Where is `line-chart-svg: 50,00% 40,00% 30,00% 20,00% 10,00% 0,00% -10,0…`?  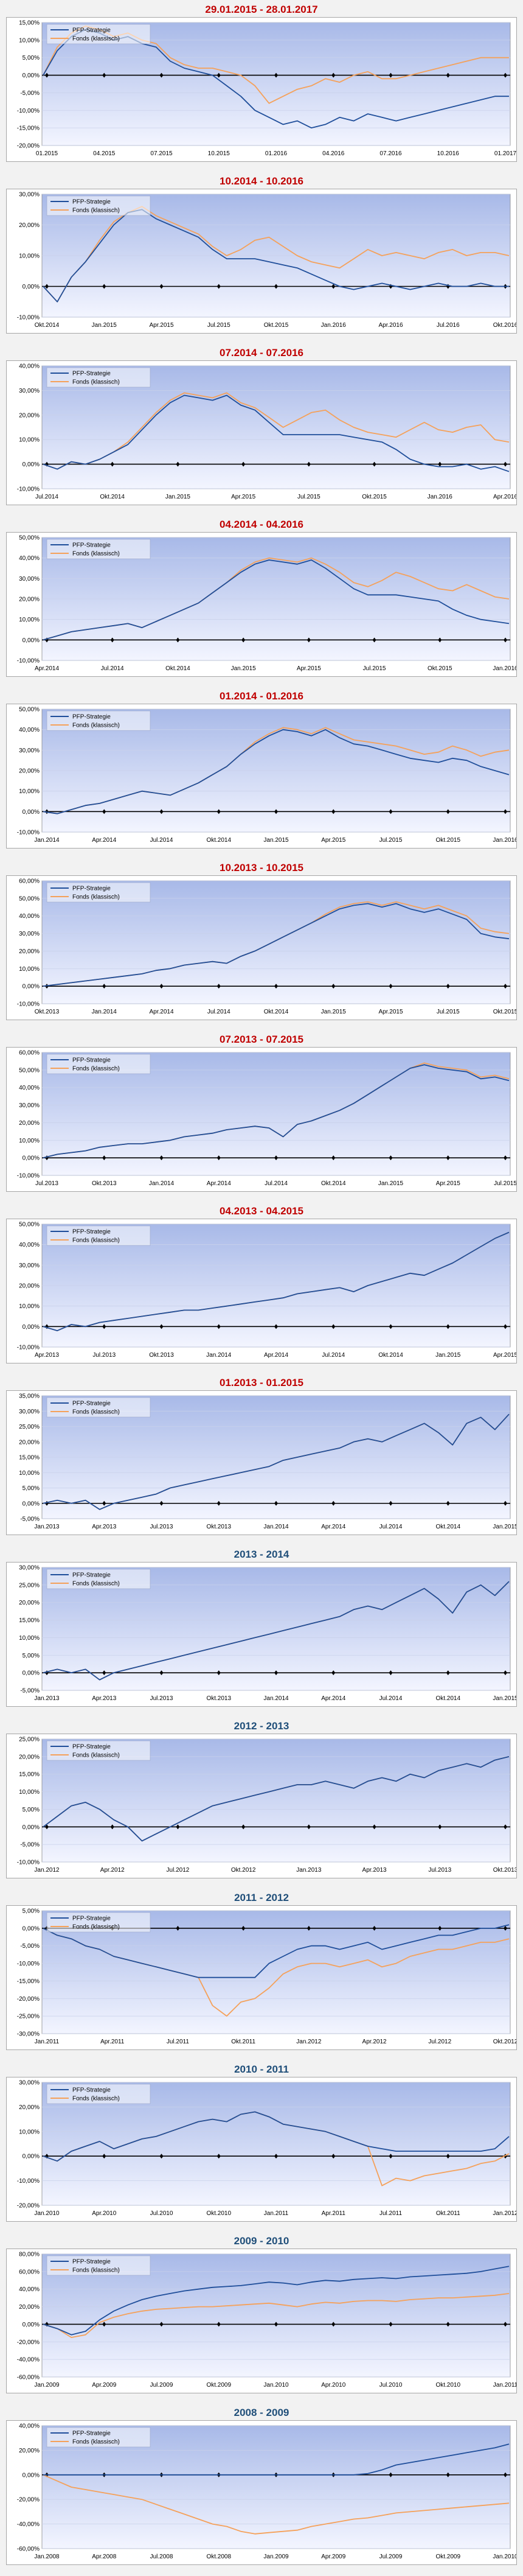 line-chart-svg: 50,00% 40,00% 30,00% 20,00% 10,00% 0,00% -10,0… is located at coordinates (266, 1290).